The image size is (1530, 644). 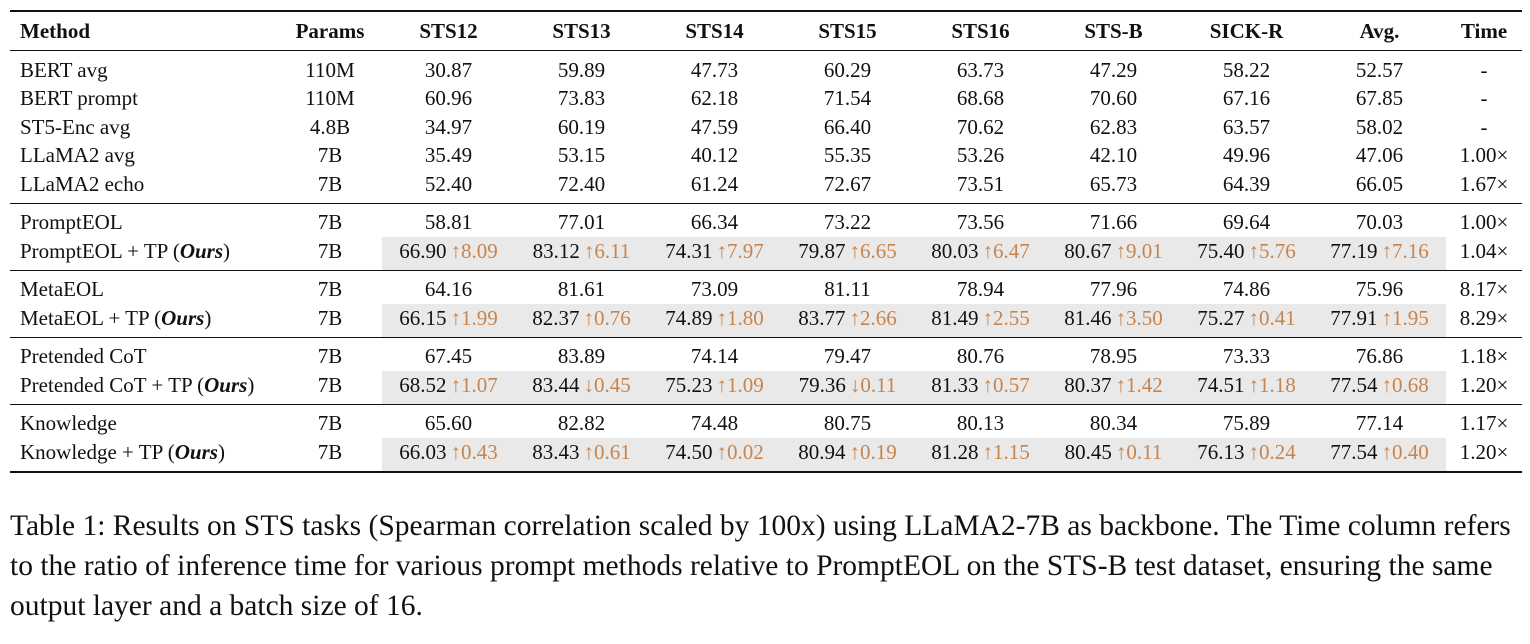 I want to click on method-cell: Pretended CoT + TP (Ours), so click(x=137, y=384).